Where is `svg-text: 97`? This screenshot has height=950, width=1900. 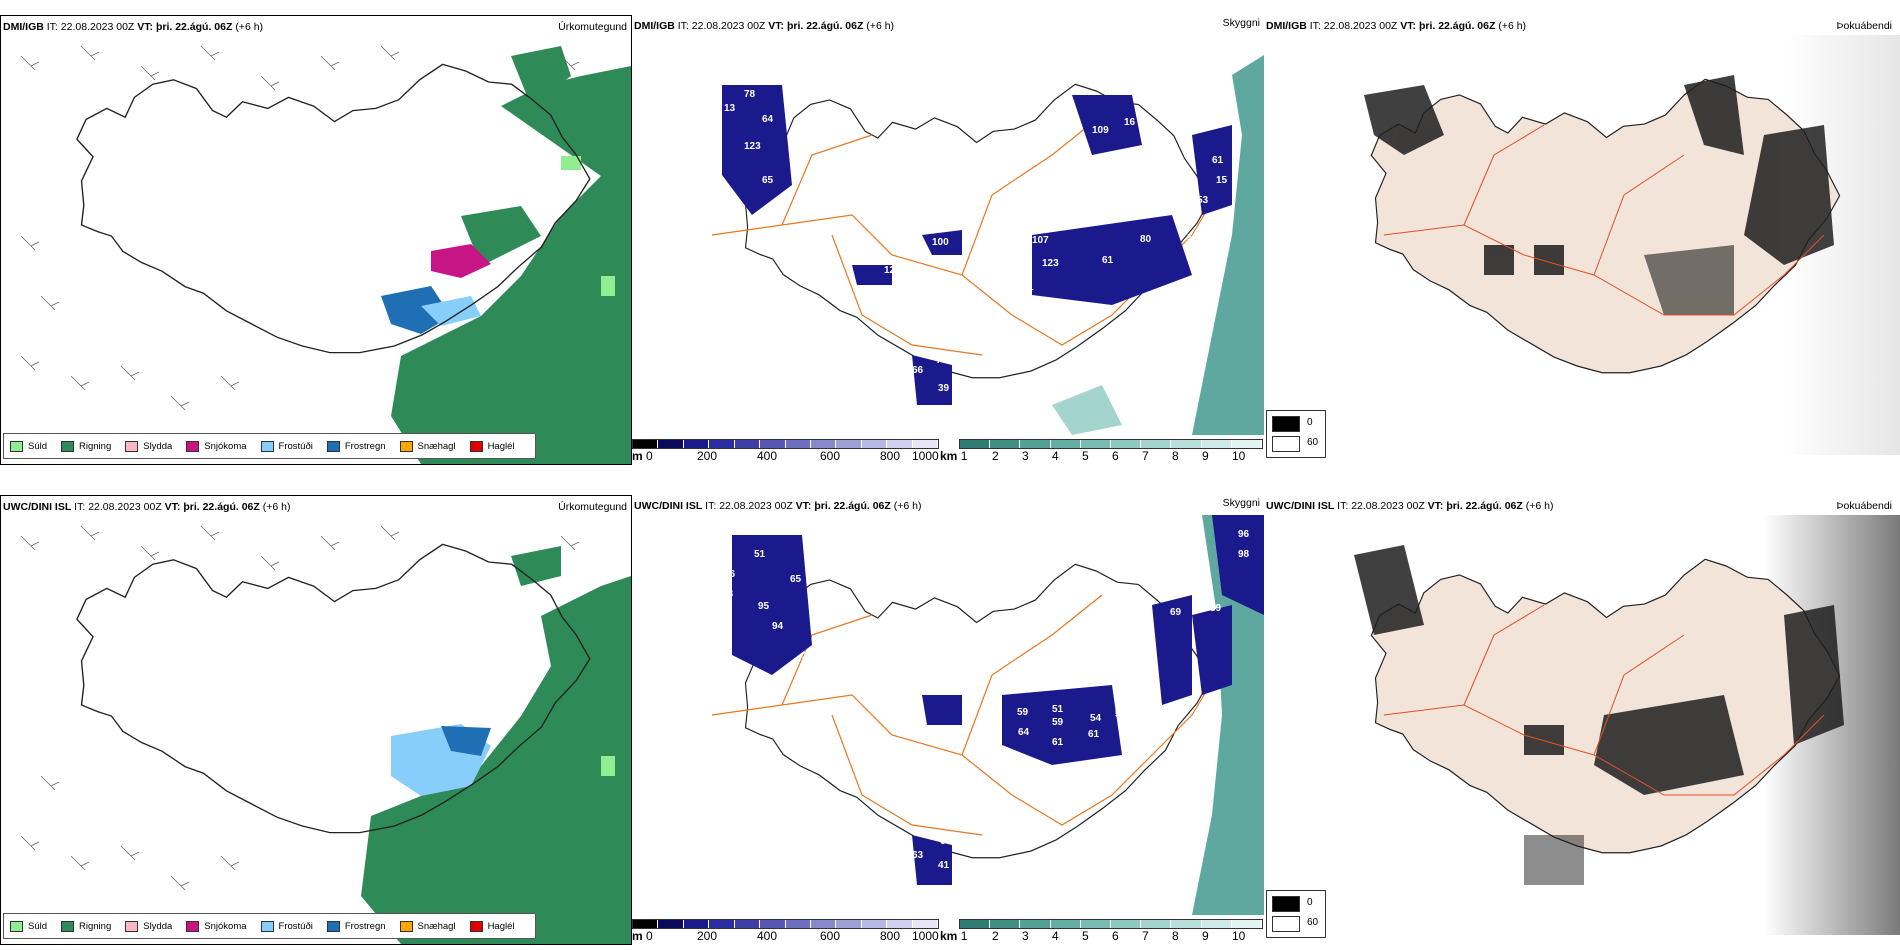 svg-text: 97 is located at coordinates (1018, 268).